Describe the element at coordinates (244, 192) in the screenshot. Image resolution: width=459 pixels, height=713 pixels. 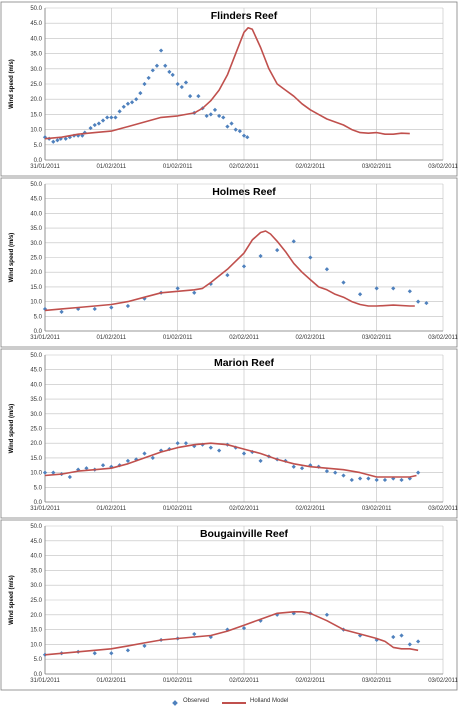
I see `chart-title: Holmes Reef` at that location.